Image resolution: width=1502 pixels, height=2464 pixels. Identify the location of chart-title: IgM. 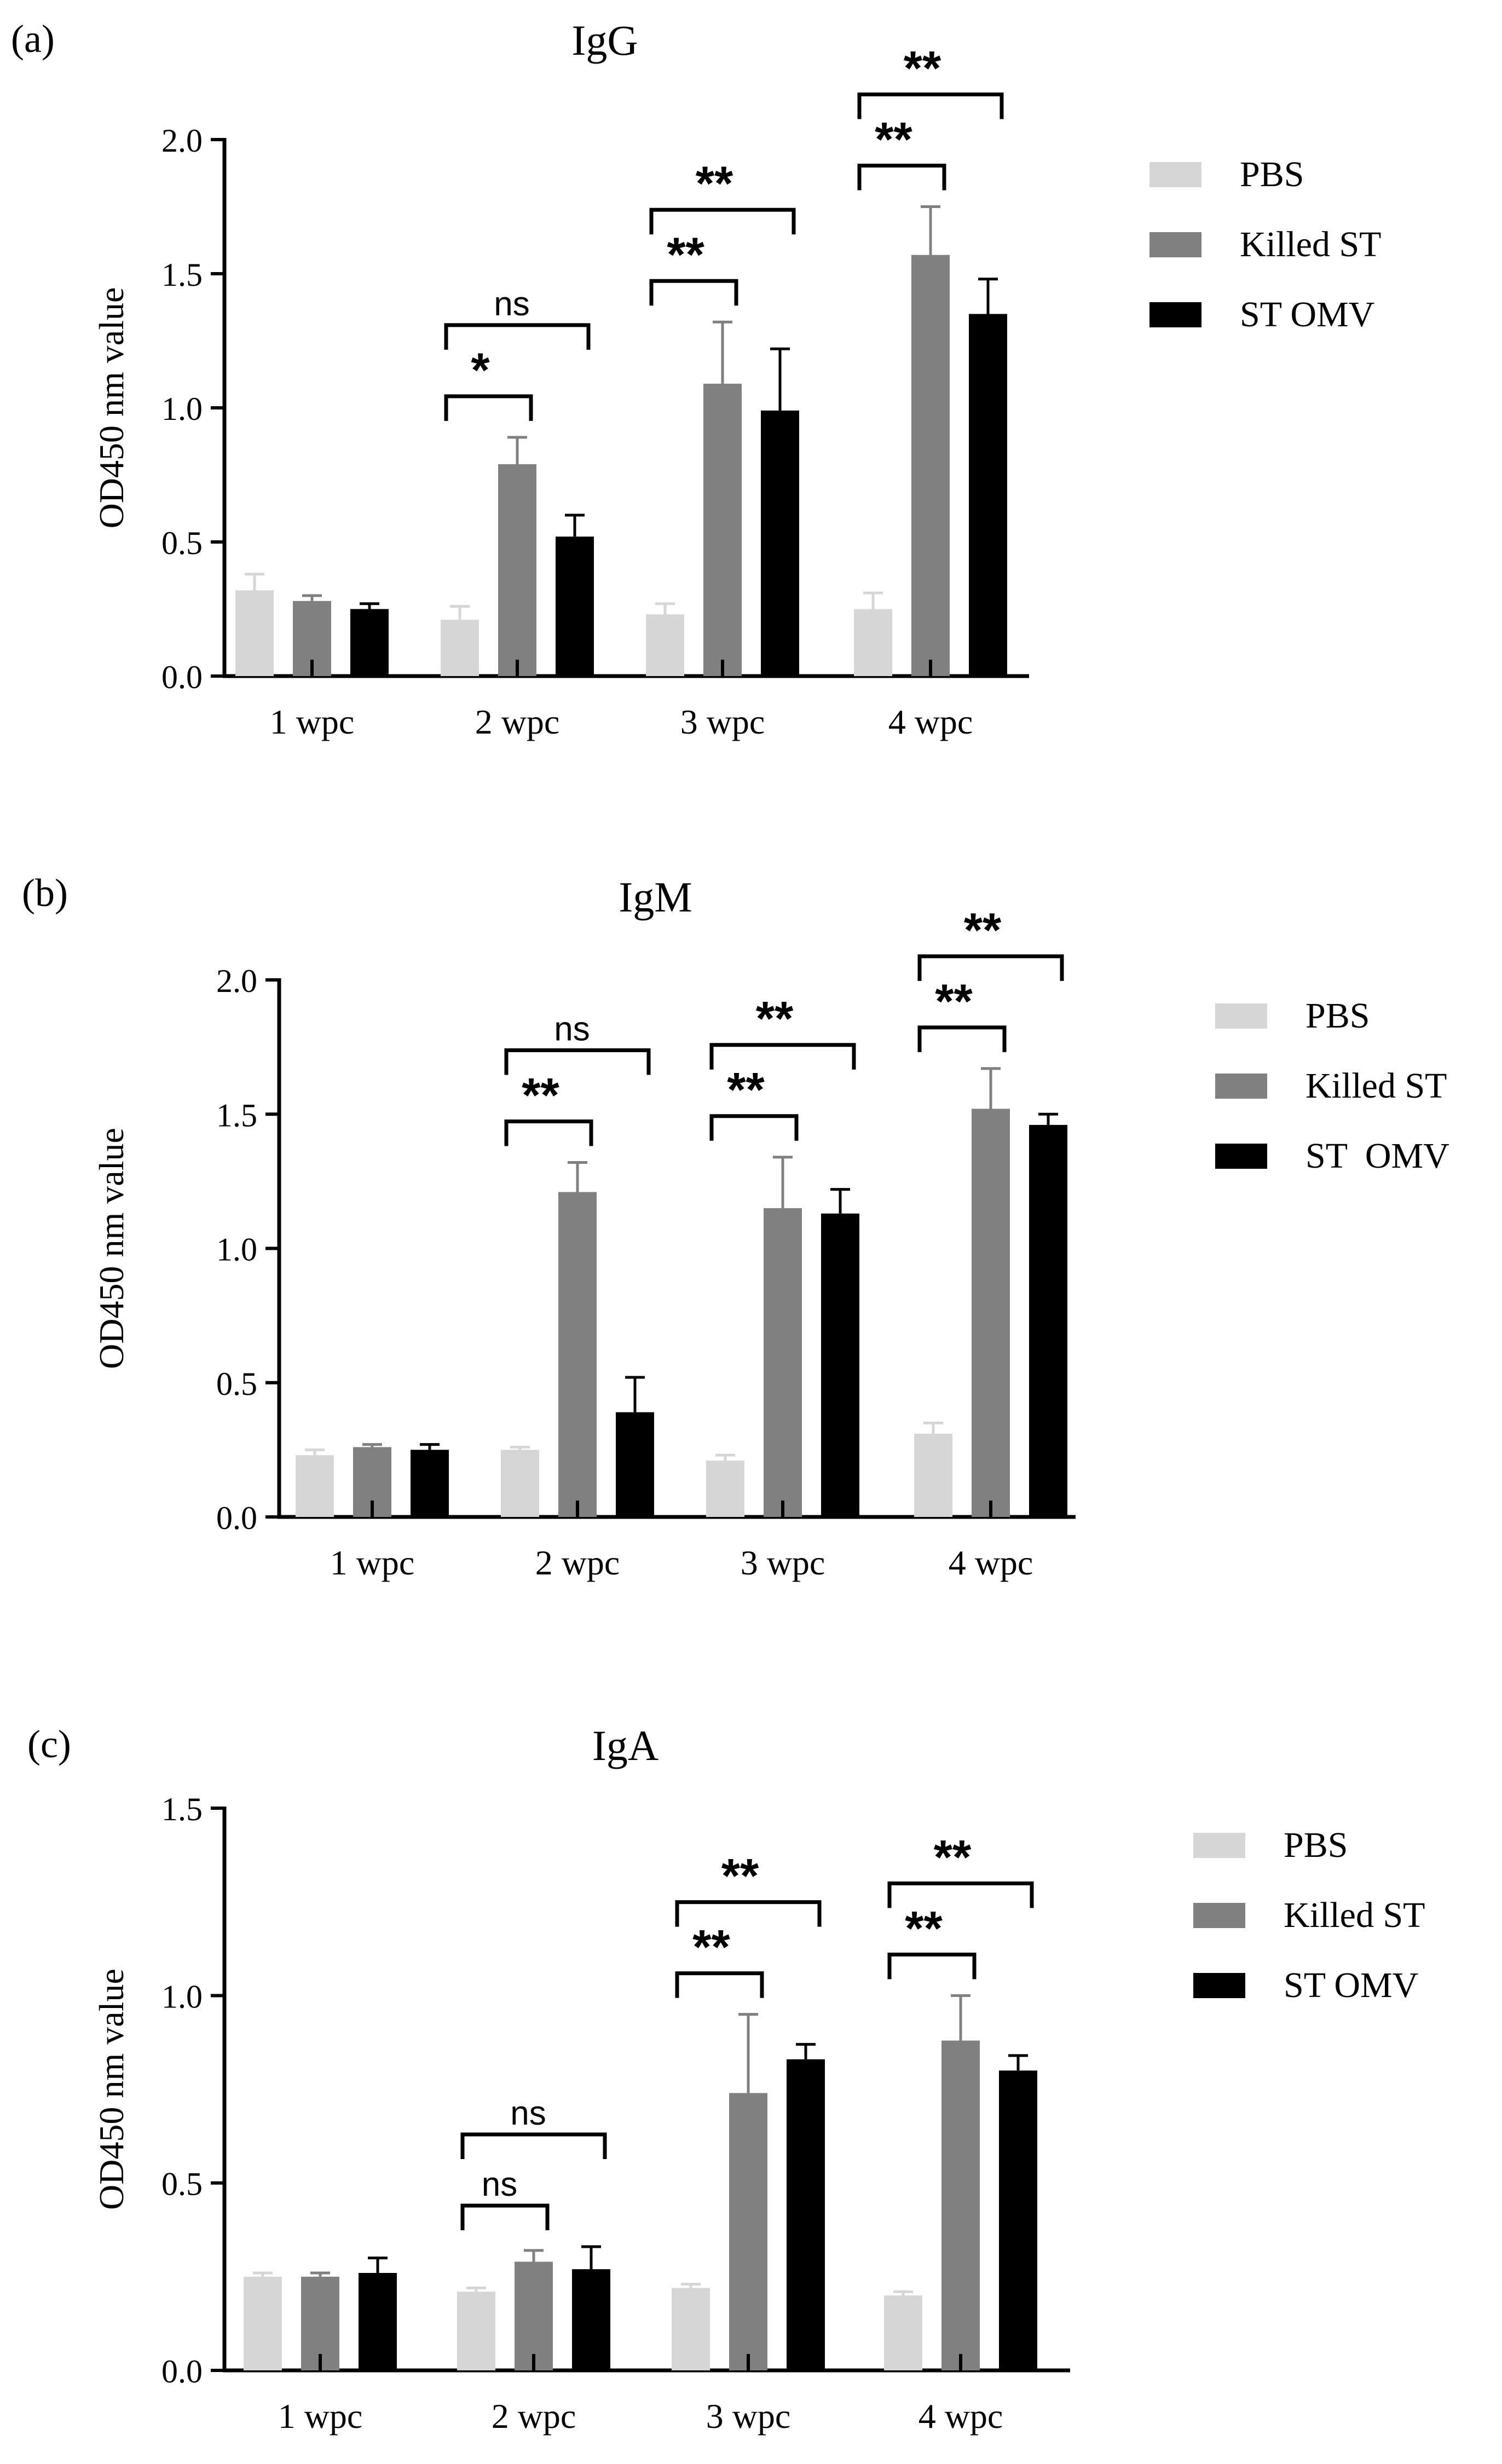
(655, 897).